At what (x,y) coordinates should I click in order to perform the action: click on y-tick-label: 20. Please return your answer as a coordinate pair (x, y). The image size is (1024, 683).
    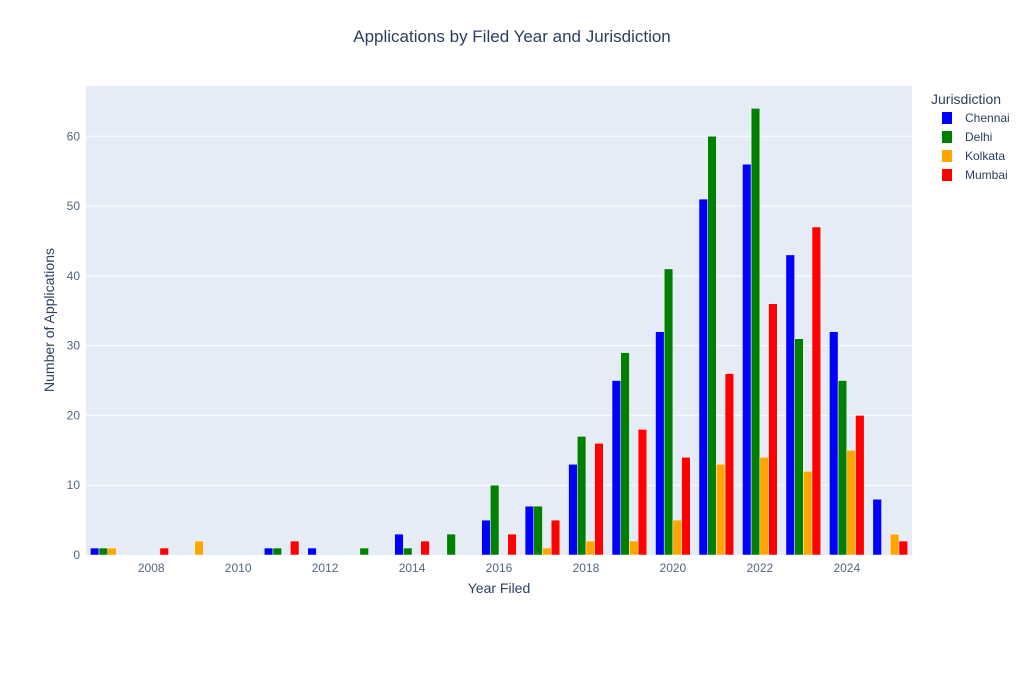
    Looking at the image, I should click on (74, 415).